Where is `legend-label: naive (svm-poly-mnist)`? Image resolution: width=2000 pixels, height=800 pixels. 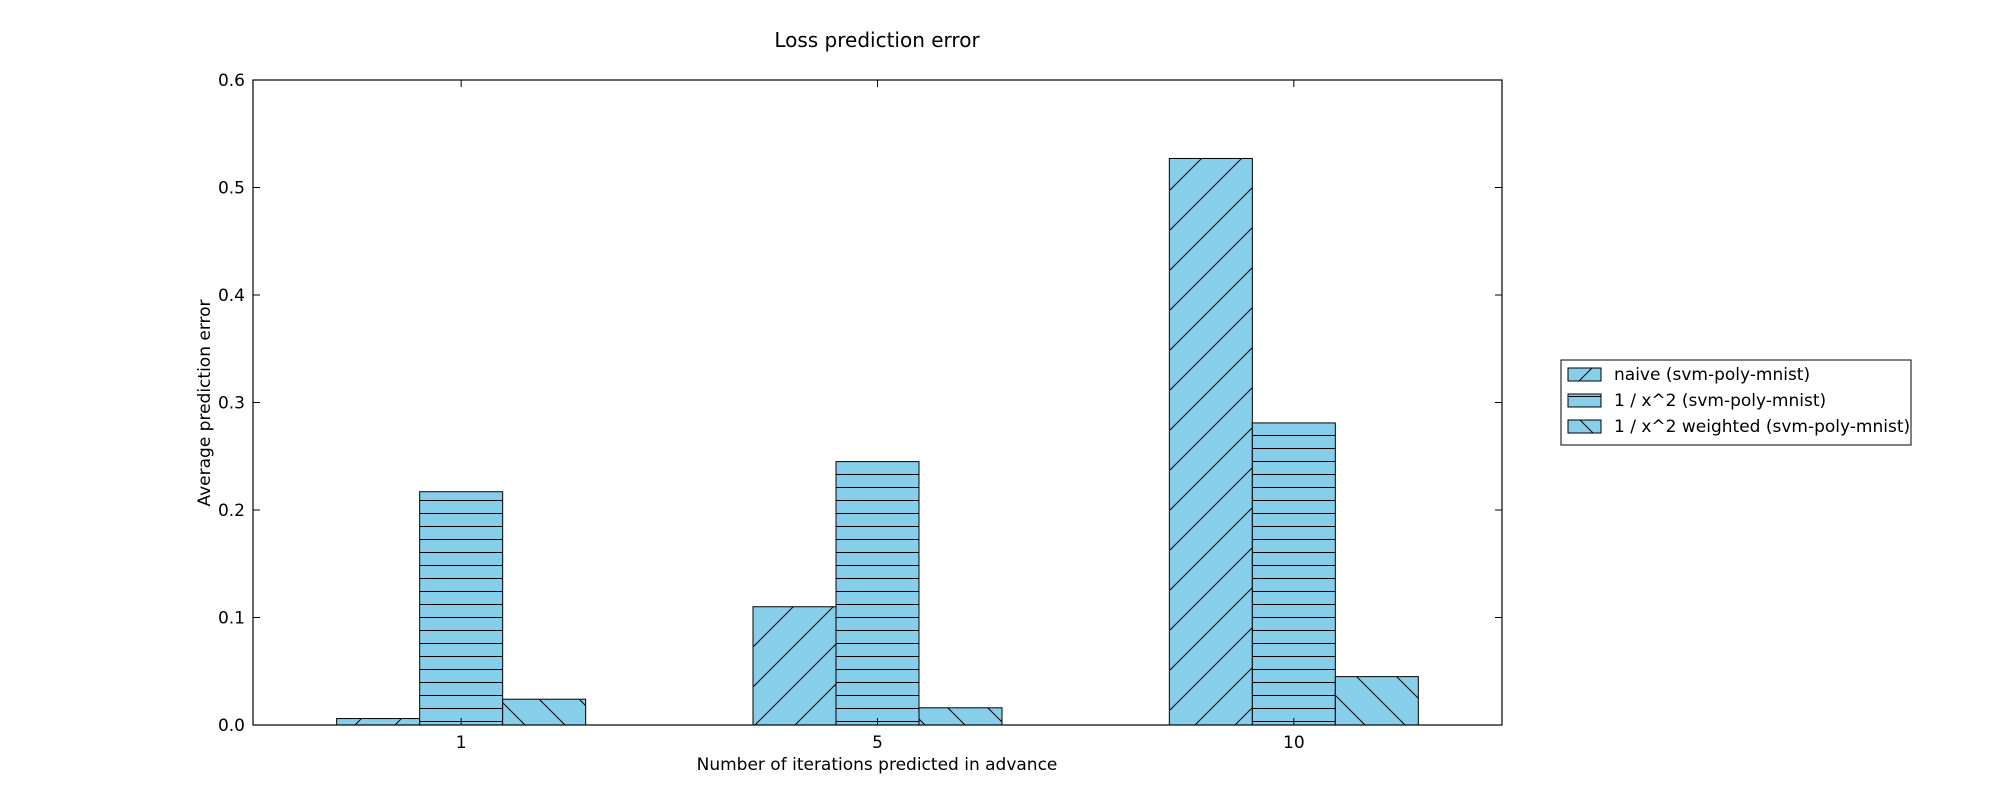 legend-label: naive (svm-poly-mnist) is located at coordinates (1712, 375).